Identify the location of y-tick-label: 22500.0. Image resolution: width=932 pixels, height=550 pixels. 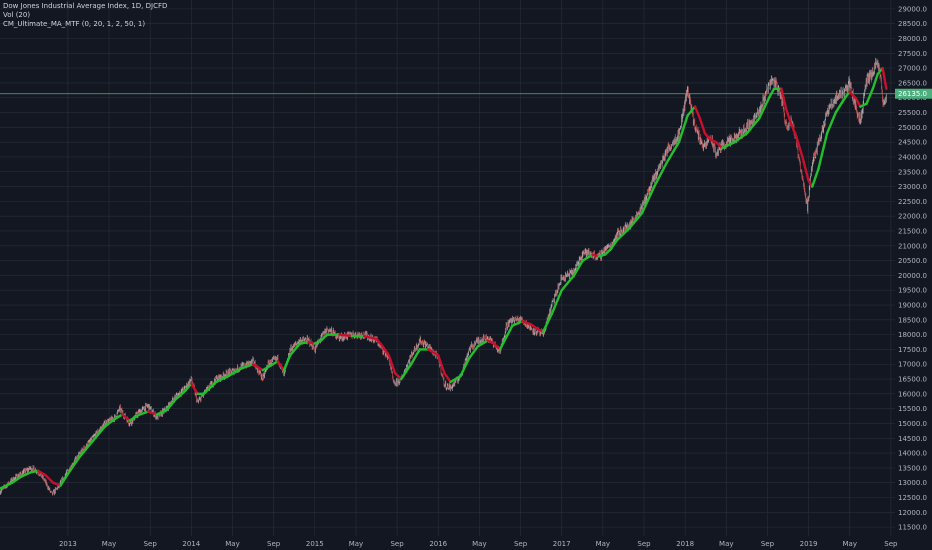
(912, 202).